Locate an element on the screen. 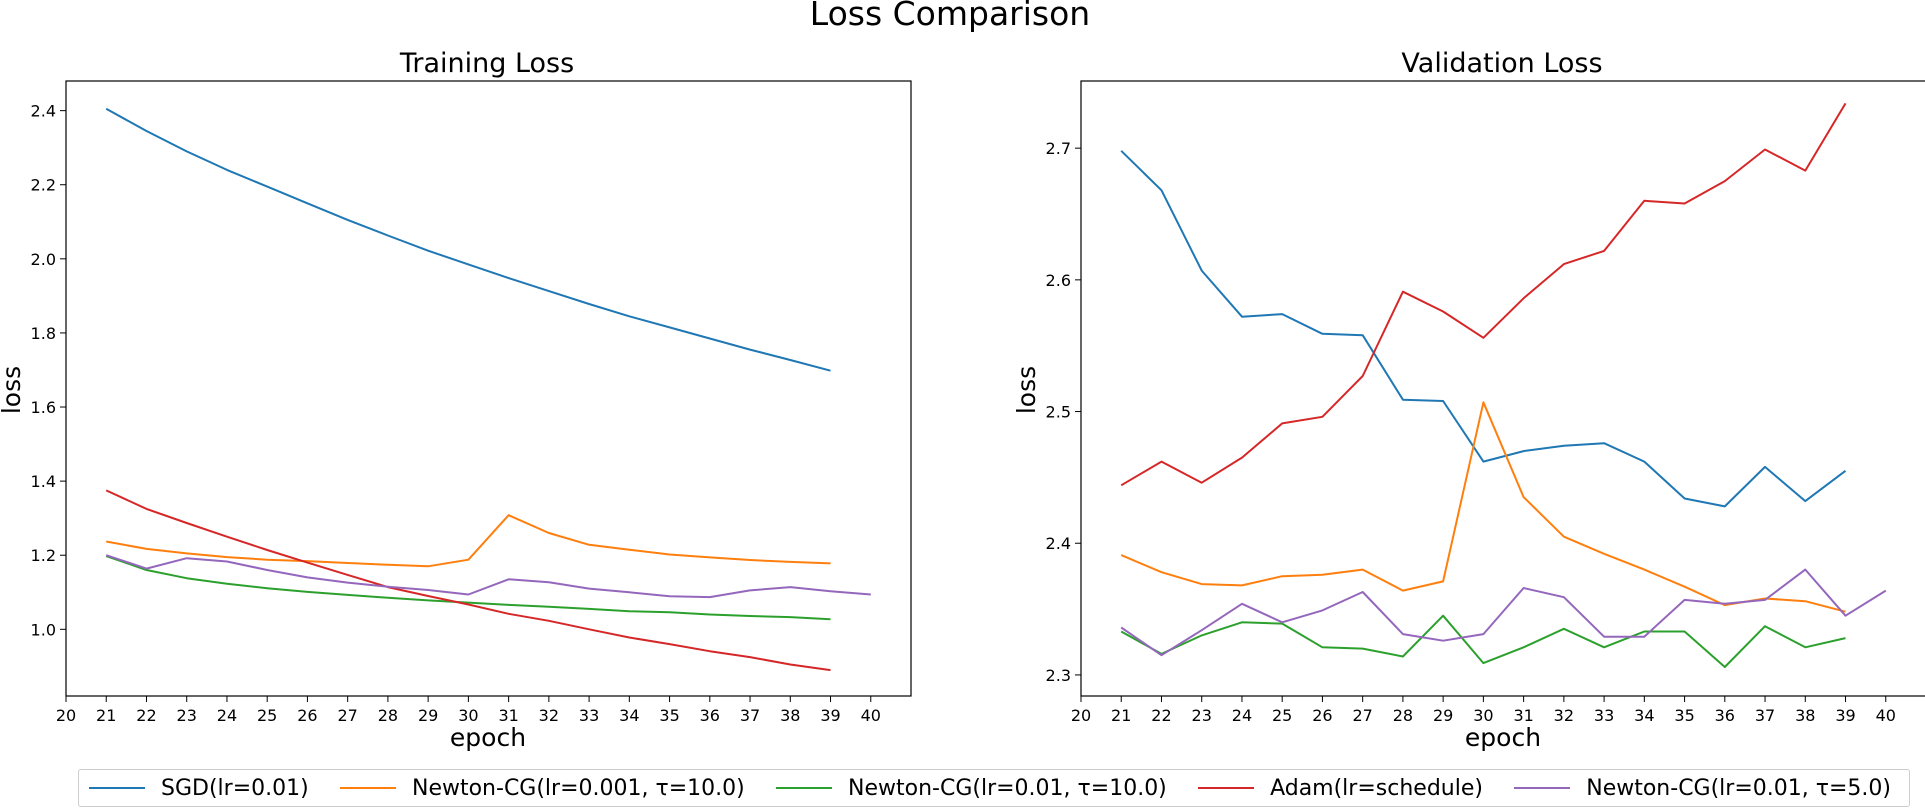  legend-item-adam: Adam(lr=schedule) is located at coordinates (1340, 788).